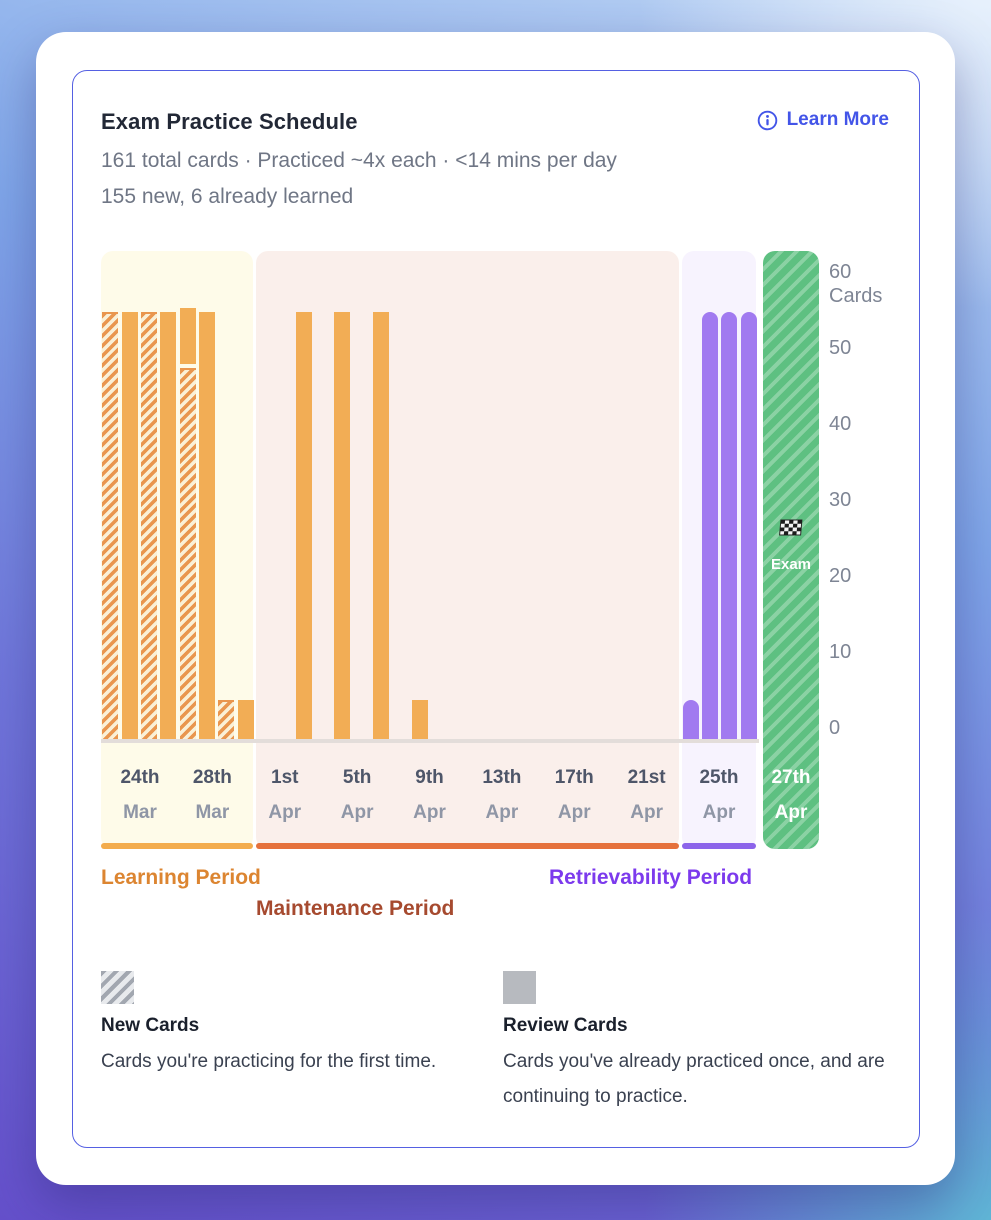  I want to click on x-tick-day: 1st, so click(285, 777).